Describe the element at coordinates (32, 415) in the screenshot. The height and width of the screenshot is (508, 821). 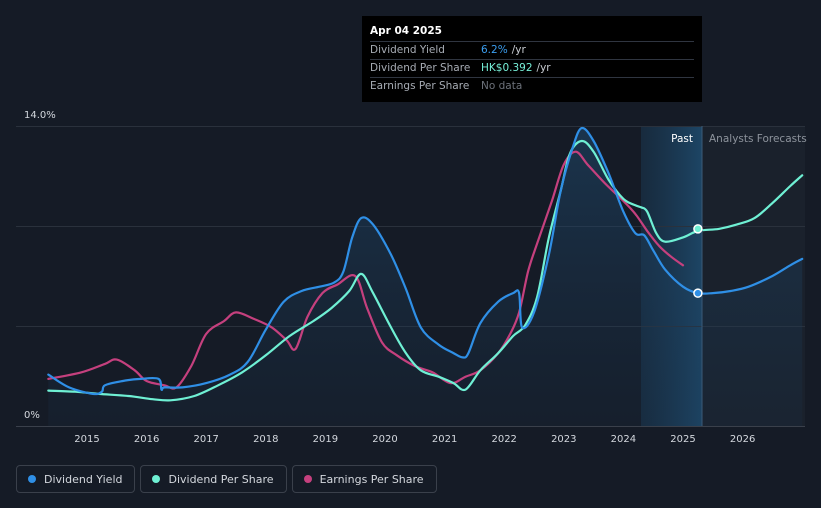
I see `y-axis-bottom-label: 0%` at that location.